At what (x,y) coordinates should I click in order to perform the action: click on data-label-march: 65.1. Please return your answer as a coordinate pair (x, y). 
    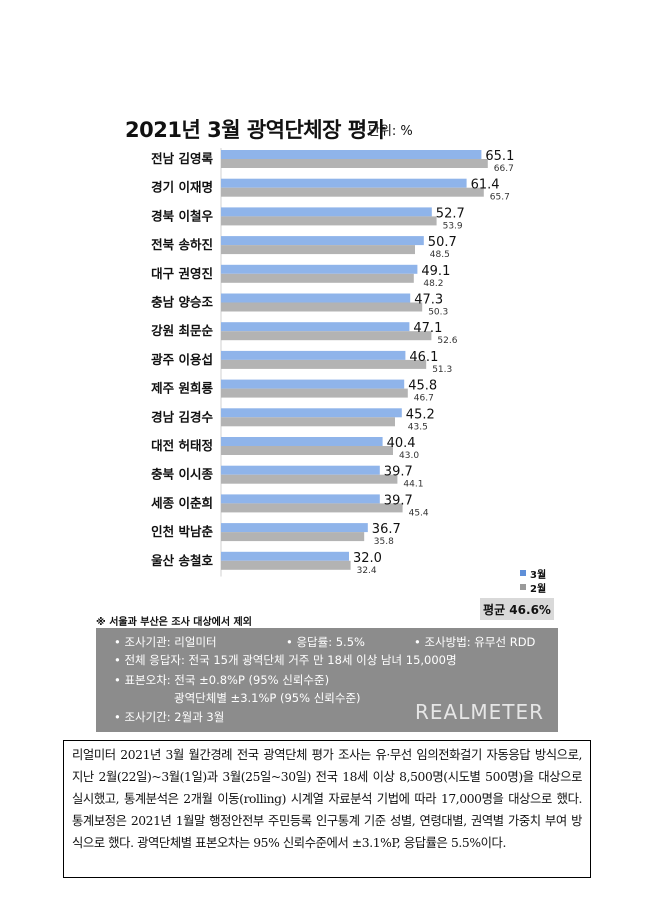
    Looking at the image, I should click on (499, 156).